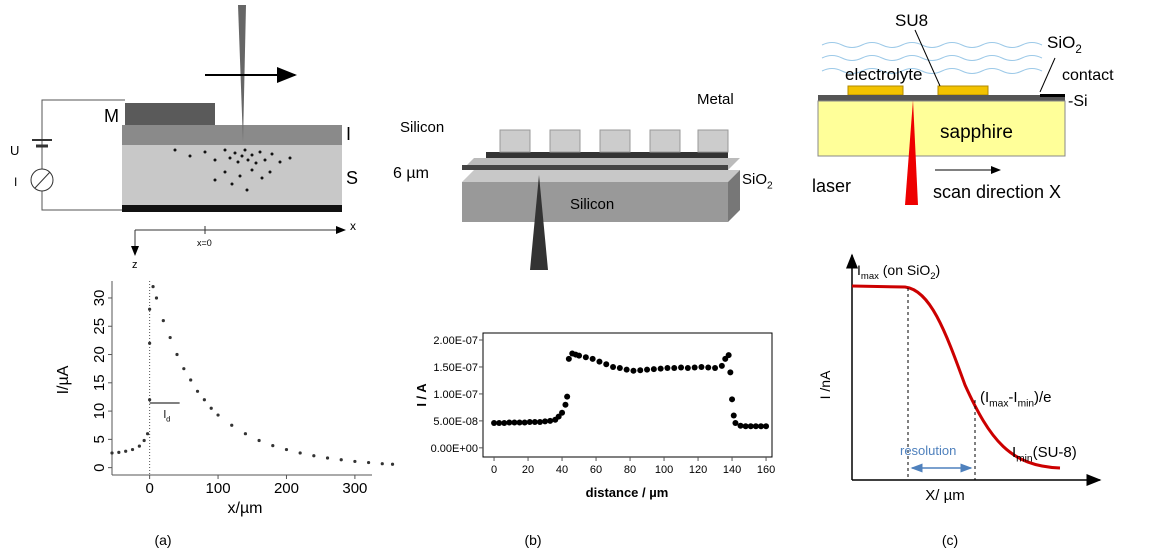  Describe the element at coordinates (595, 167) in the screenshot. I see `sio2-layer` at that location.